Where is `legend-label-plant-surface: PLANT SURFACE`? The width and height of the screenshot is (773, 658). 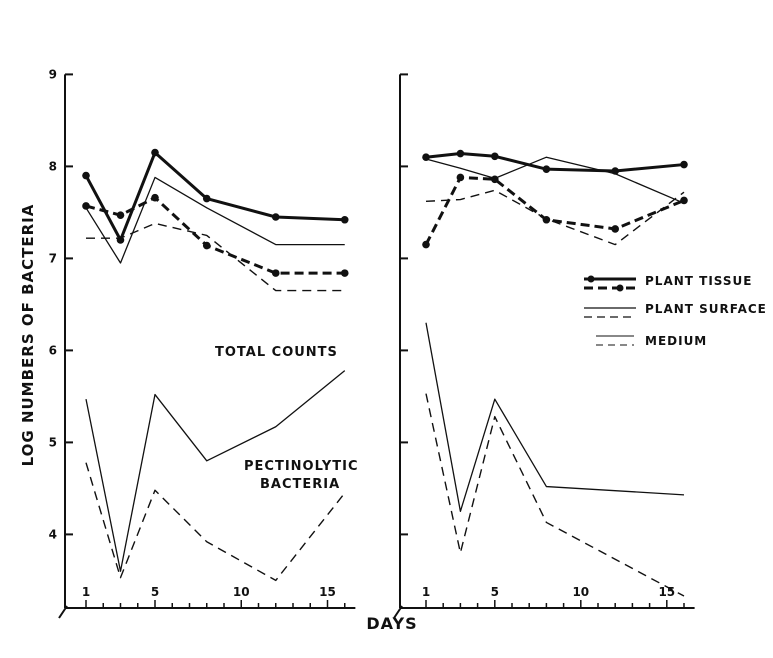
legend-label-plant-surface: PLANT SURFACE is located at coordinates (706, 309).